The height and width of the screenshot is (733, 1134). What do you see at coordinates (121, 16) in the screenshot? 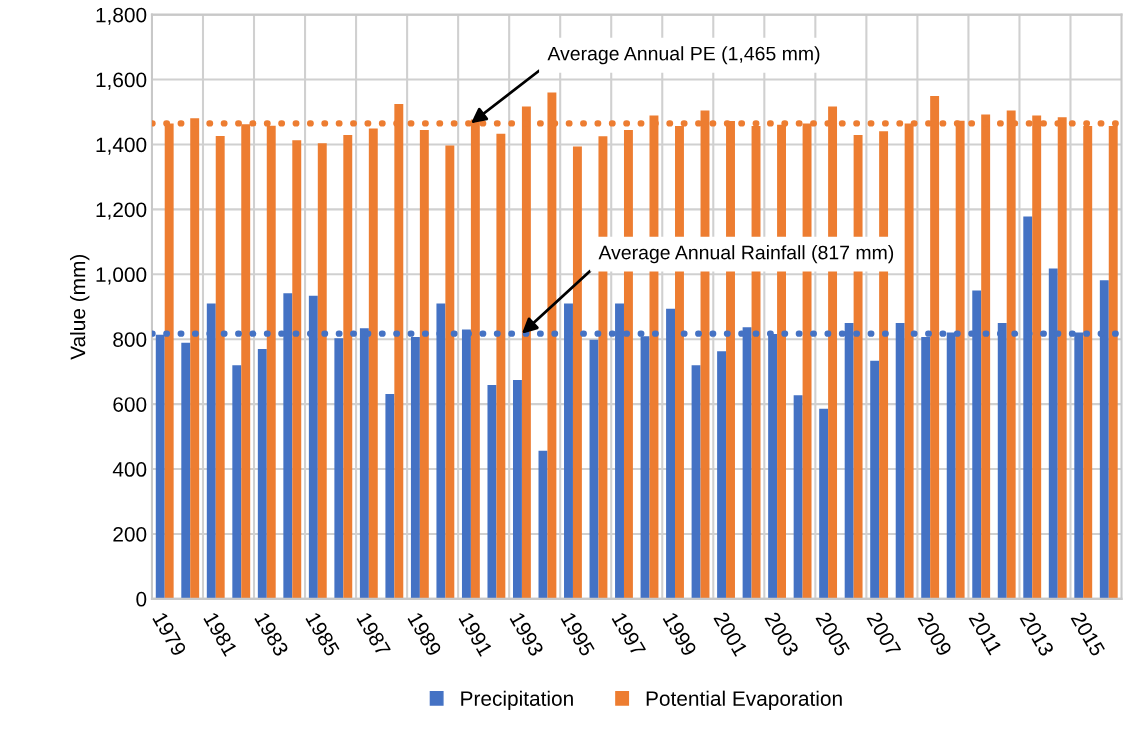
I see `y-tick-label: 1,800` at bounding box center [121, 16].